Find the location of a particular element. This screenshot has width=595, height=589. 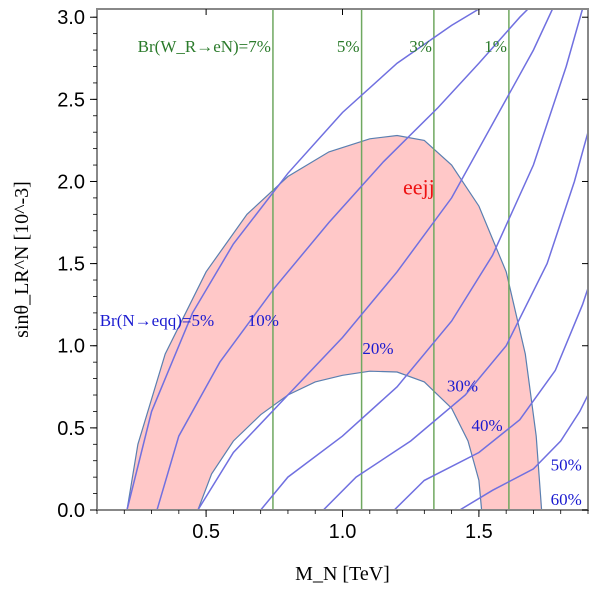

y-tick-label-2: 1.0 is located at coordinates (71, 347).